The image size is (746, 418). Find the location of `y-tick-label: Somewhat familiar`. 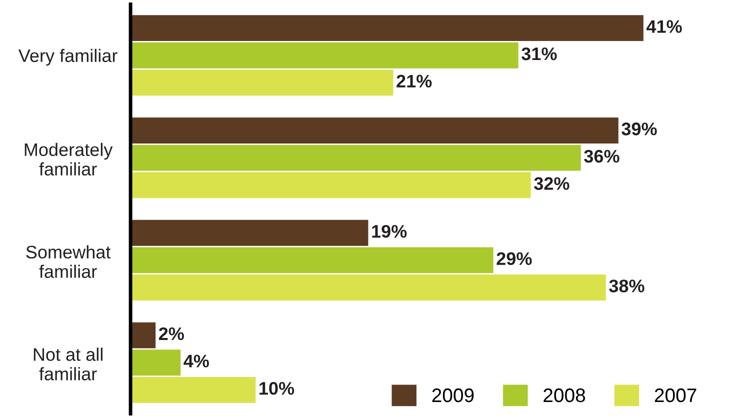

y-tick-label: Somewhat familiar is located at coordinates (68, 261).